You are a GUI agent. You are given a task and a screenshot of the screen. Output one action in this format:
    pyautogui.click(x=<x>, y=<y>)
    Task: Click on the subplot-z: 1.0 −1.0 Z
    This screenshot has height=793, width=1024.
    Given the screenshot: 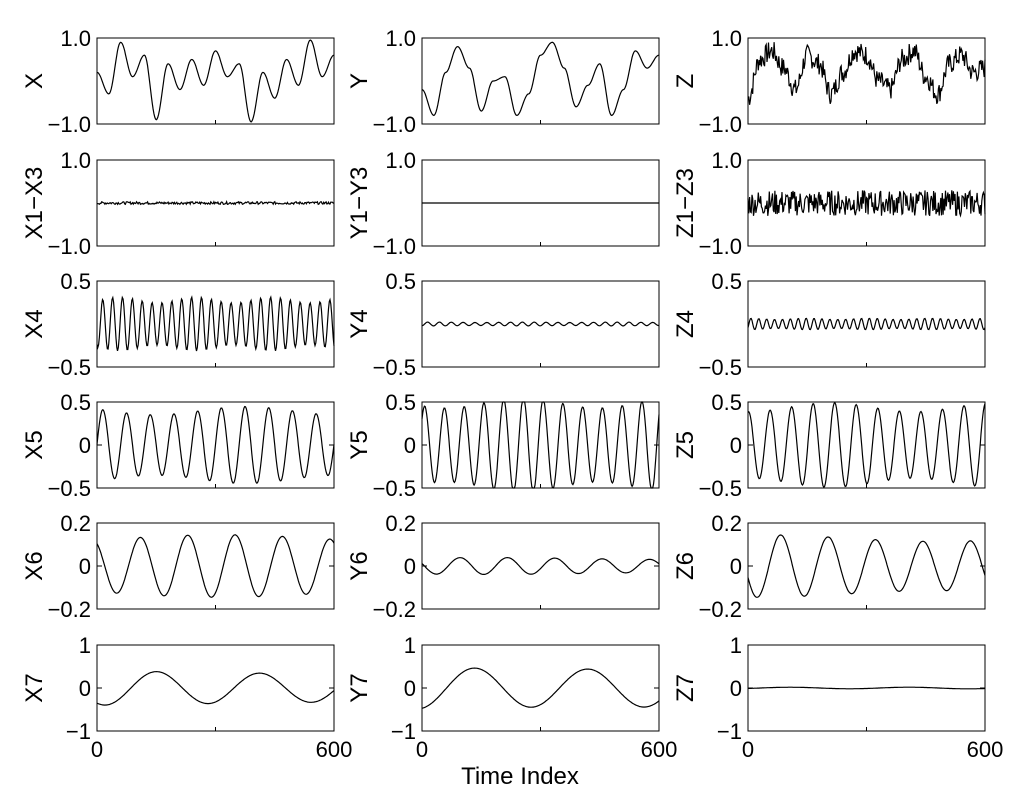 What is the action you would take?
    pyautogui.click(x=829, y=81)
    